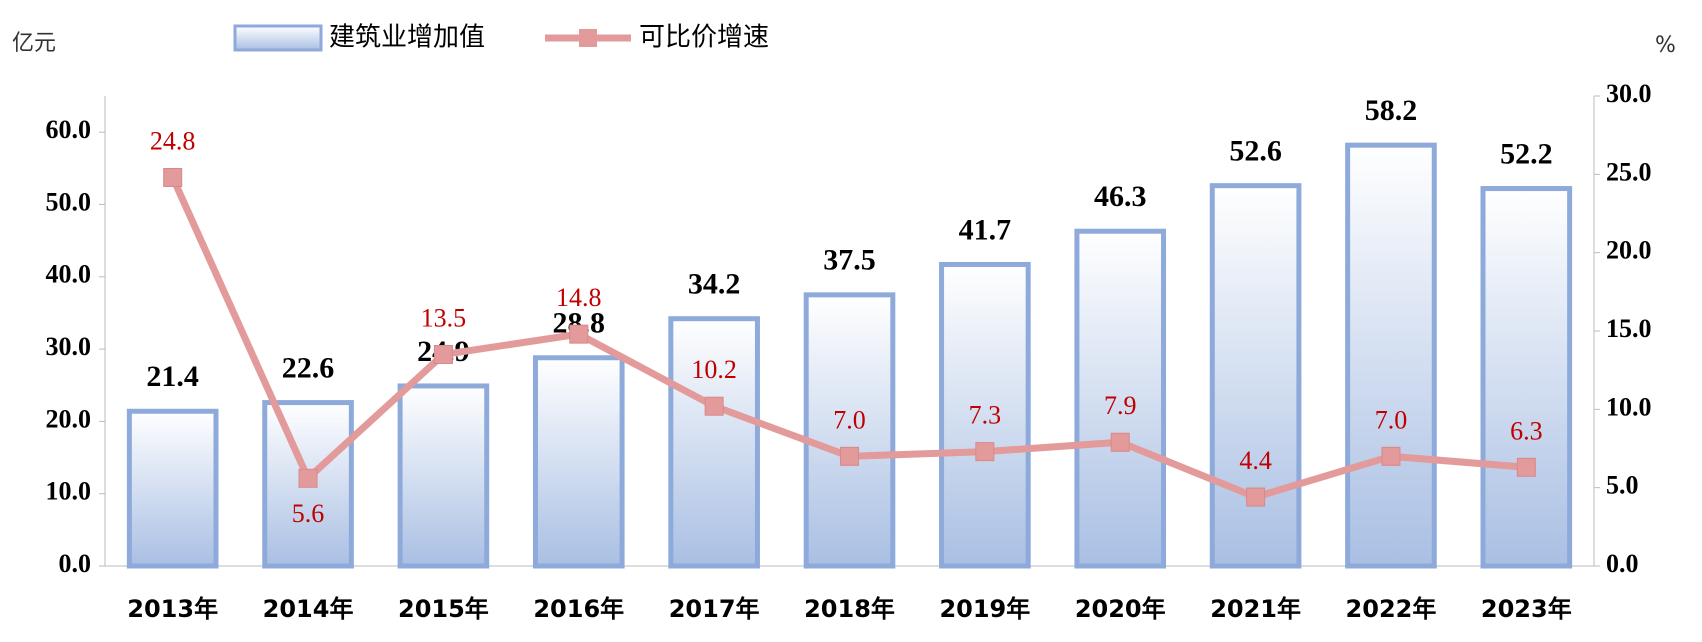 This screenshot has height=642, width=1702. Describe the element at coordinates (1120, 609) in the screenshot. I see `x-tick-label: 2020年` at that location.